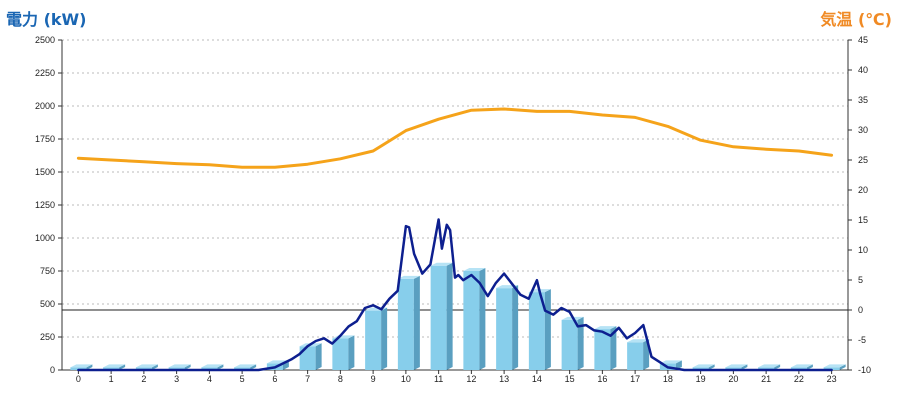  I want to click on y2-tick-label: -5, so click(862, 340).